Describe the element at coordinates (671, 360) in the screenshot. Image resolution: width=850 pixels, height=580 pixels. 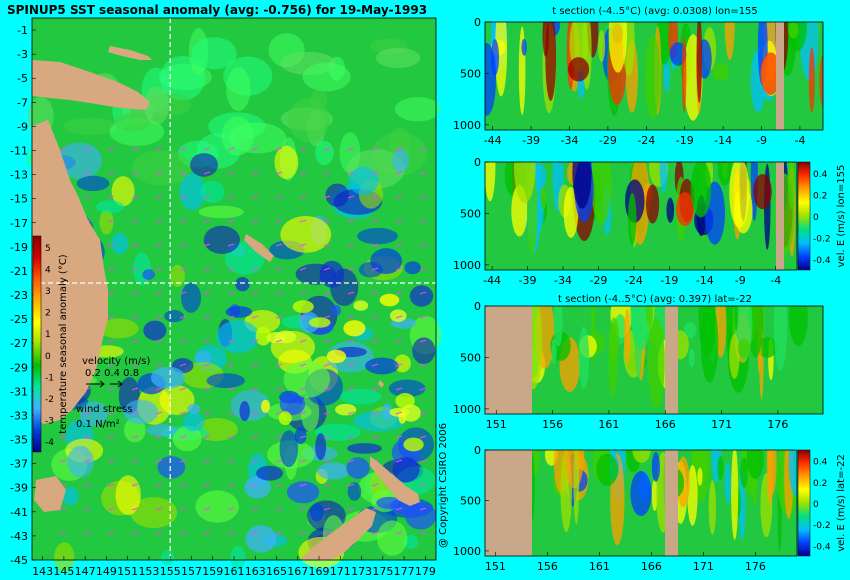
I see `panel3-land` at that location.